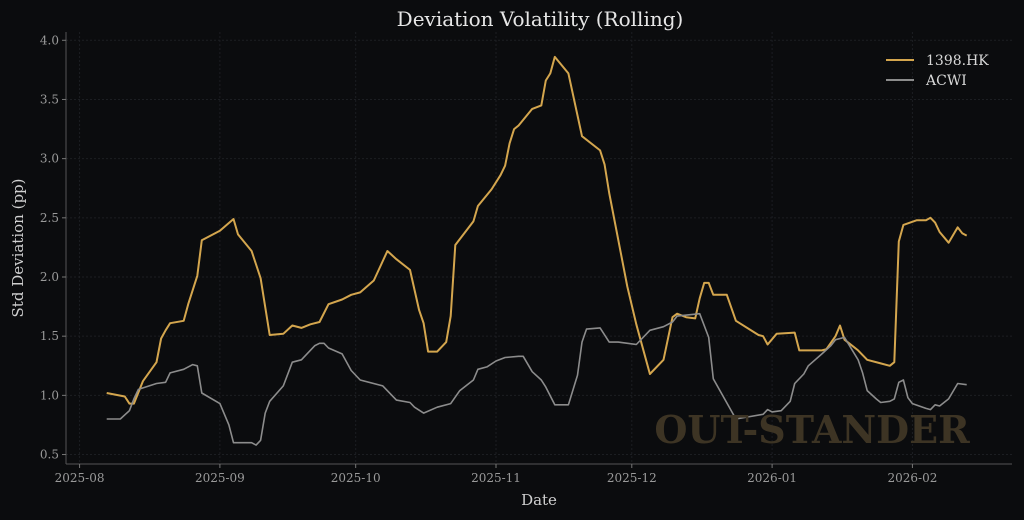 This screenshot has width=1024, height=520. Describe the element at coordinates (946, 81) in the screenshot. I see `legend-label-acwi: ACWI` at that location.